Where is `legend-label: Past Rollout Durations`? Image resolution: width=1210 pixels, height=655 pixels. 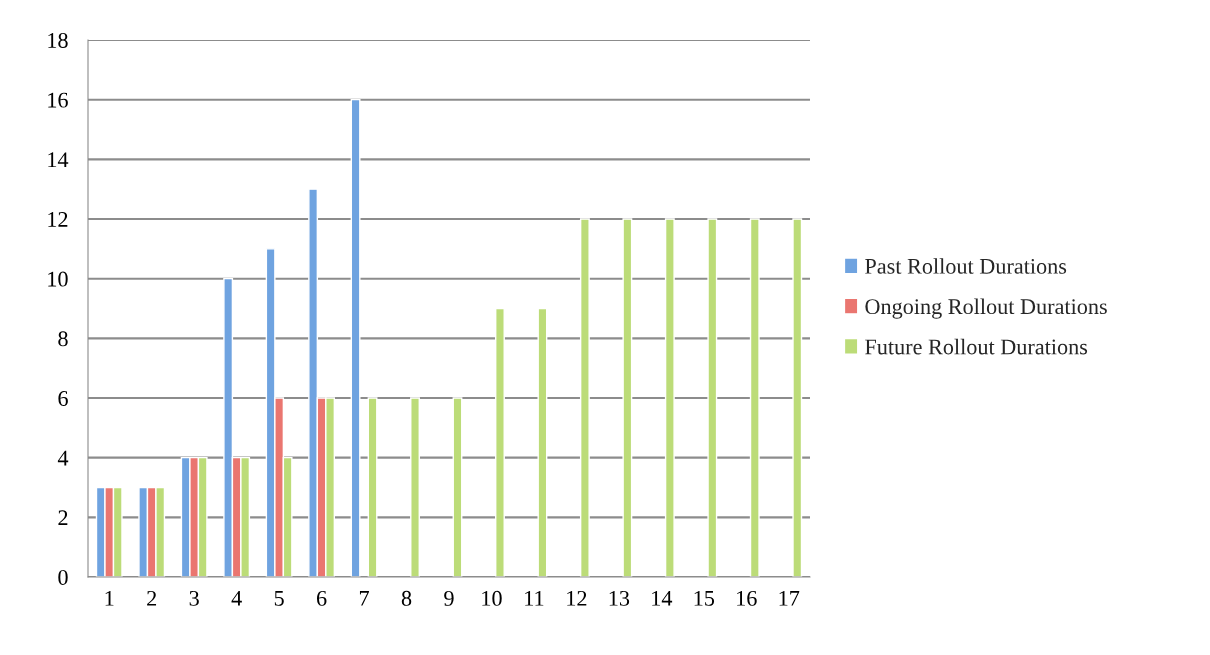
legend-label: Past Rollout Durations is located at coordinates (966, 266).